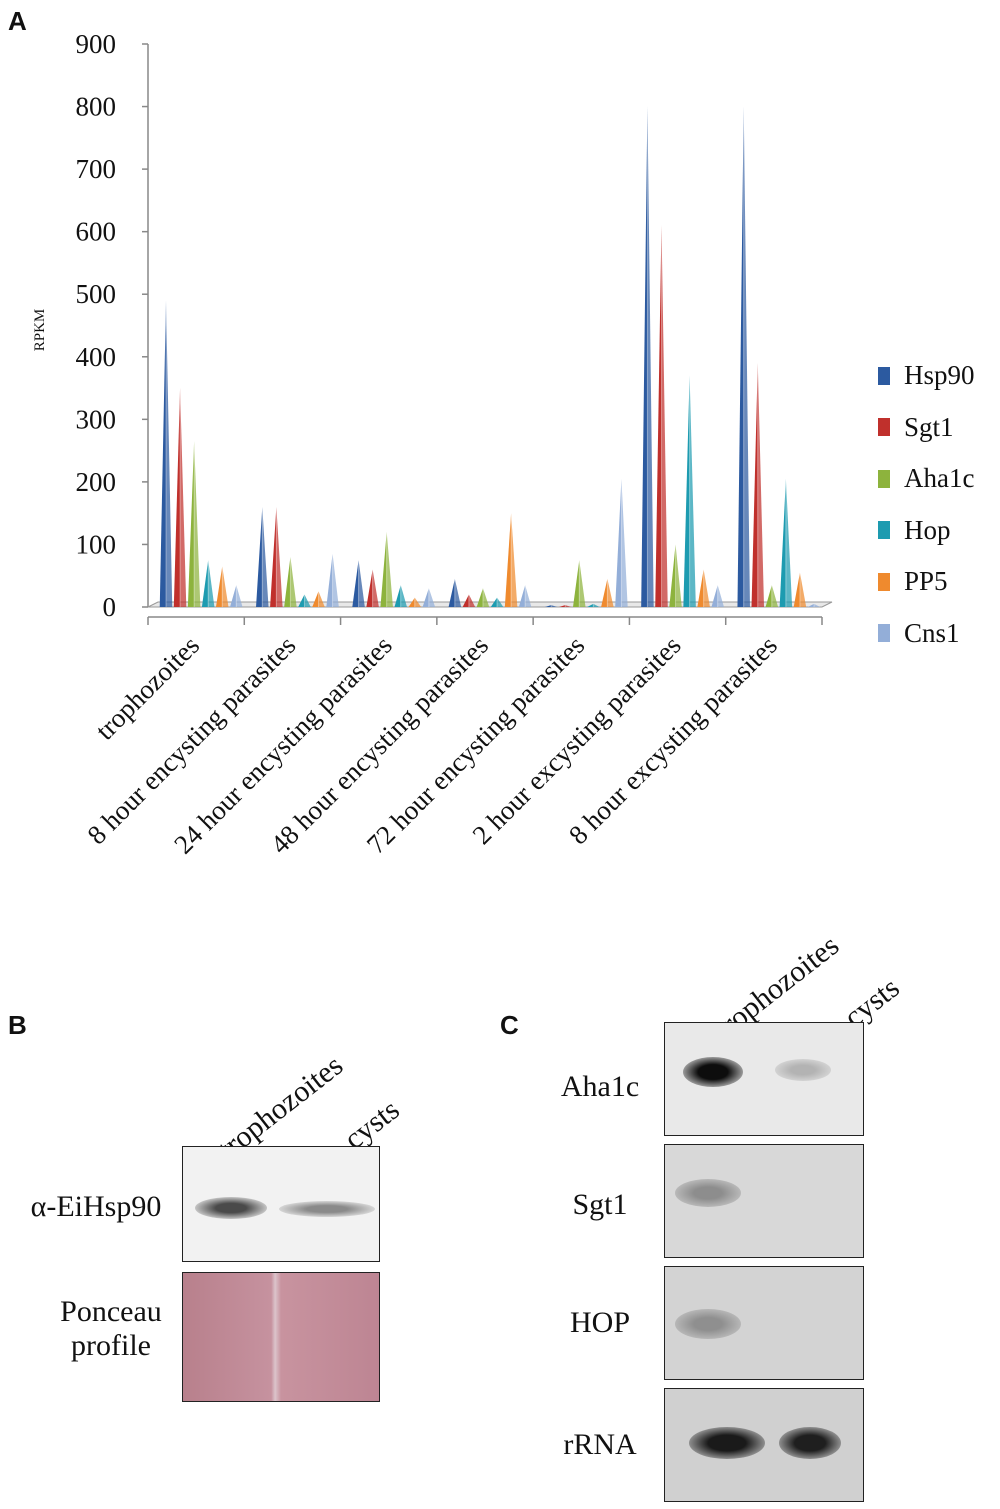 This screenshot has width=1000, height=1509. I want to click on legend-entry: Aha1c, so click(926, 479).